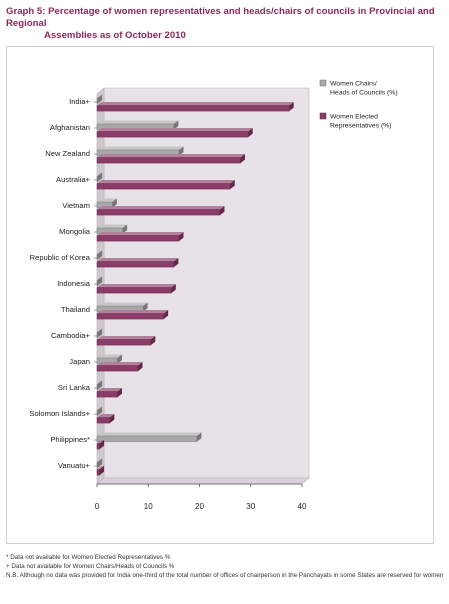  Describe the element at coordinates (79, 101) in the screenshot. I see `category-label: India+` at that location.